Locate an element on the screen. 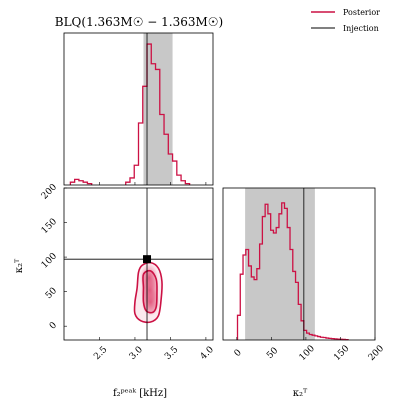 The width and height of the screenshot is (407, 409). axes-frame-f2 is located at coordinates (138, 109).